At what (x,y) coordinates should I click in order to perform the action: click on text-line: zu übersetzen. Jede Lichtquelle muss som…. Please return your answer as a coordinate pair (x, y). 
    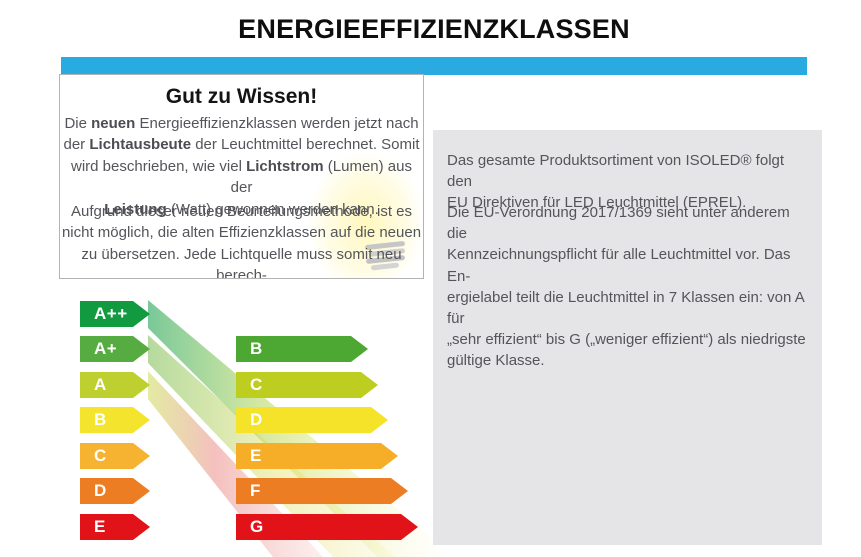
    Looking at the image, I should click on (241, 262).